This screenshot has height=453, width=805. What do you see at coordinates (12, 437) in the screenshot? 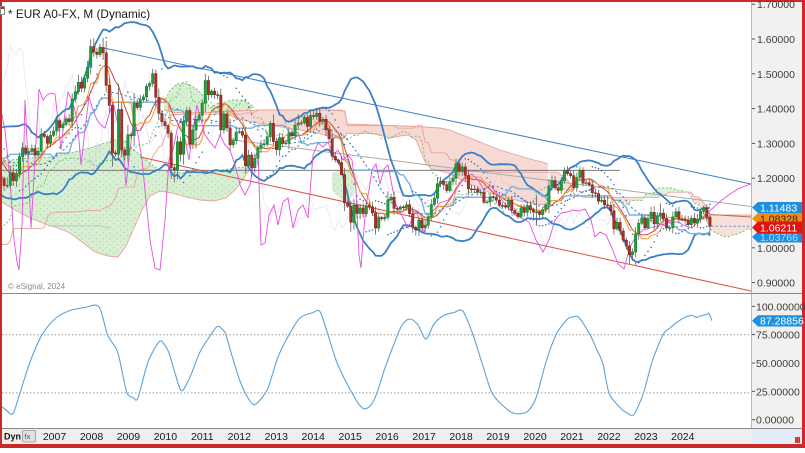
I see `svg-text: Dyn` at bounding box center [12, 437].